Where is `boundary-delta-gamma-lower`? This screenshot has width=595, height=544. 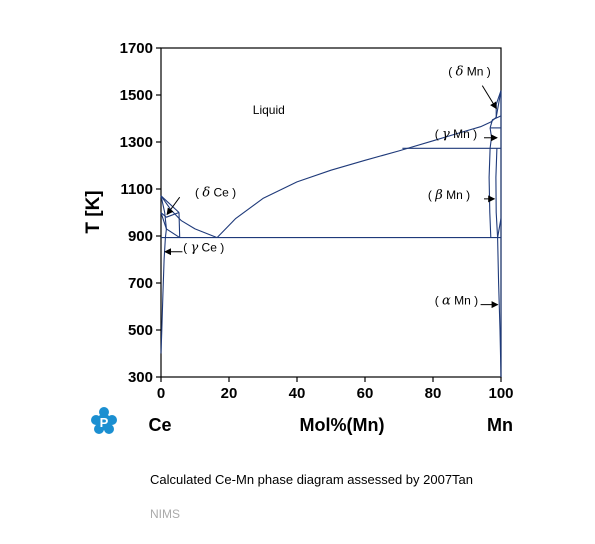
boundary-delta-gamma-lower is located at coordinates (495, 122).